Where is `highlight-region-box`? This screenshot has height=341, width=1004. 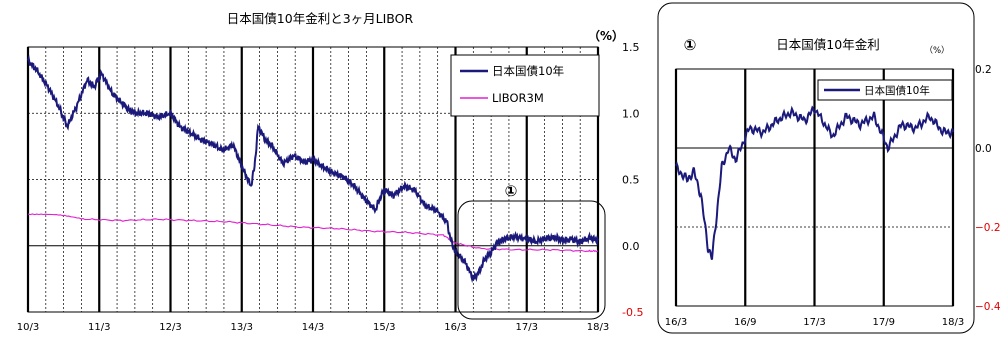 highlight-region-box is located at coordinates (531, 260).